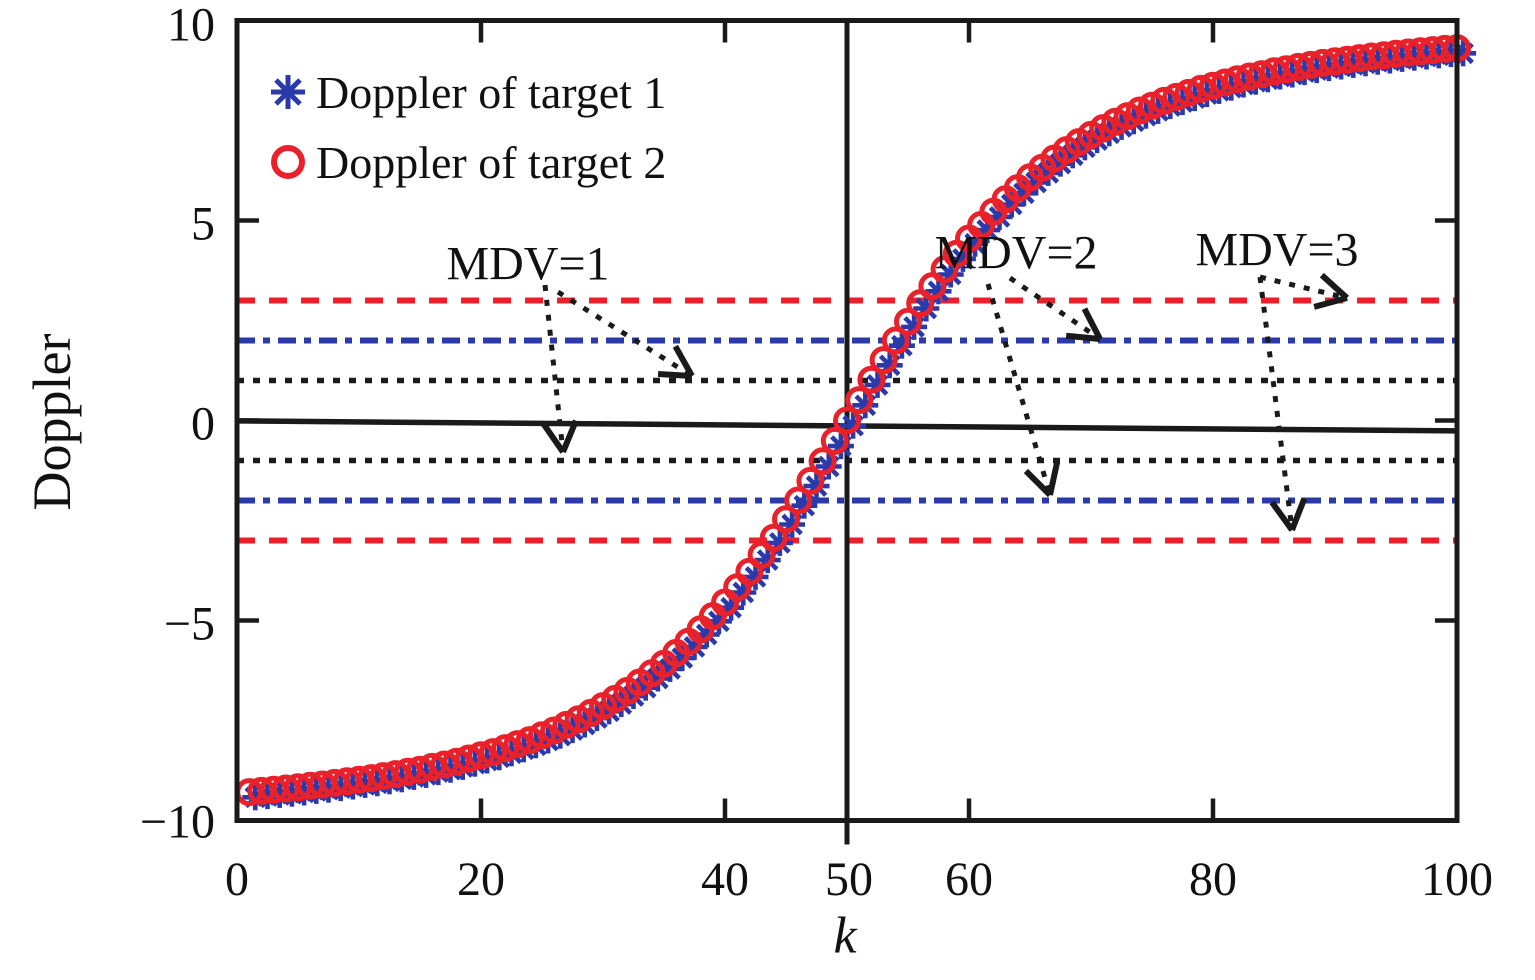 Image resolution: width=1535 pixels, height=980 pixels. Describe the element at coordinates (849, 879) in the screenshot. I see `x-tick-label-50: 50` at that location.